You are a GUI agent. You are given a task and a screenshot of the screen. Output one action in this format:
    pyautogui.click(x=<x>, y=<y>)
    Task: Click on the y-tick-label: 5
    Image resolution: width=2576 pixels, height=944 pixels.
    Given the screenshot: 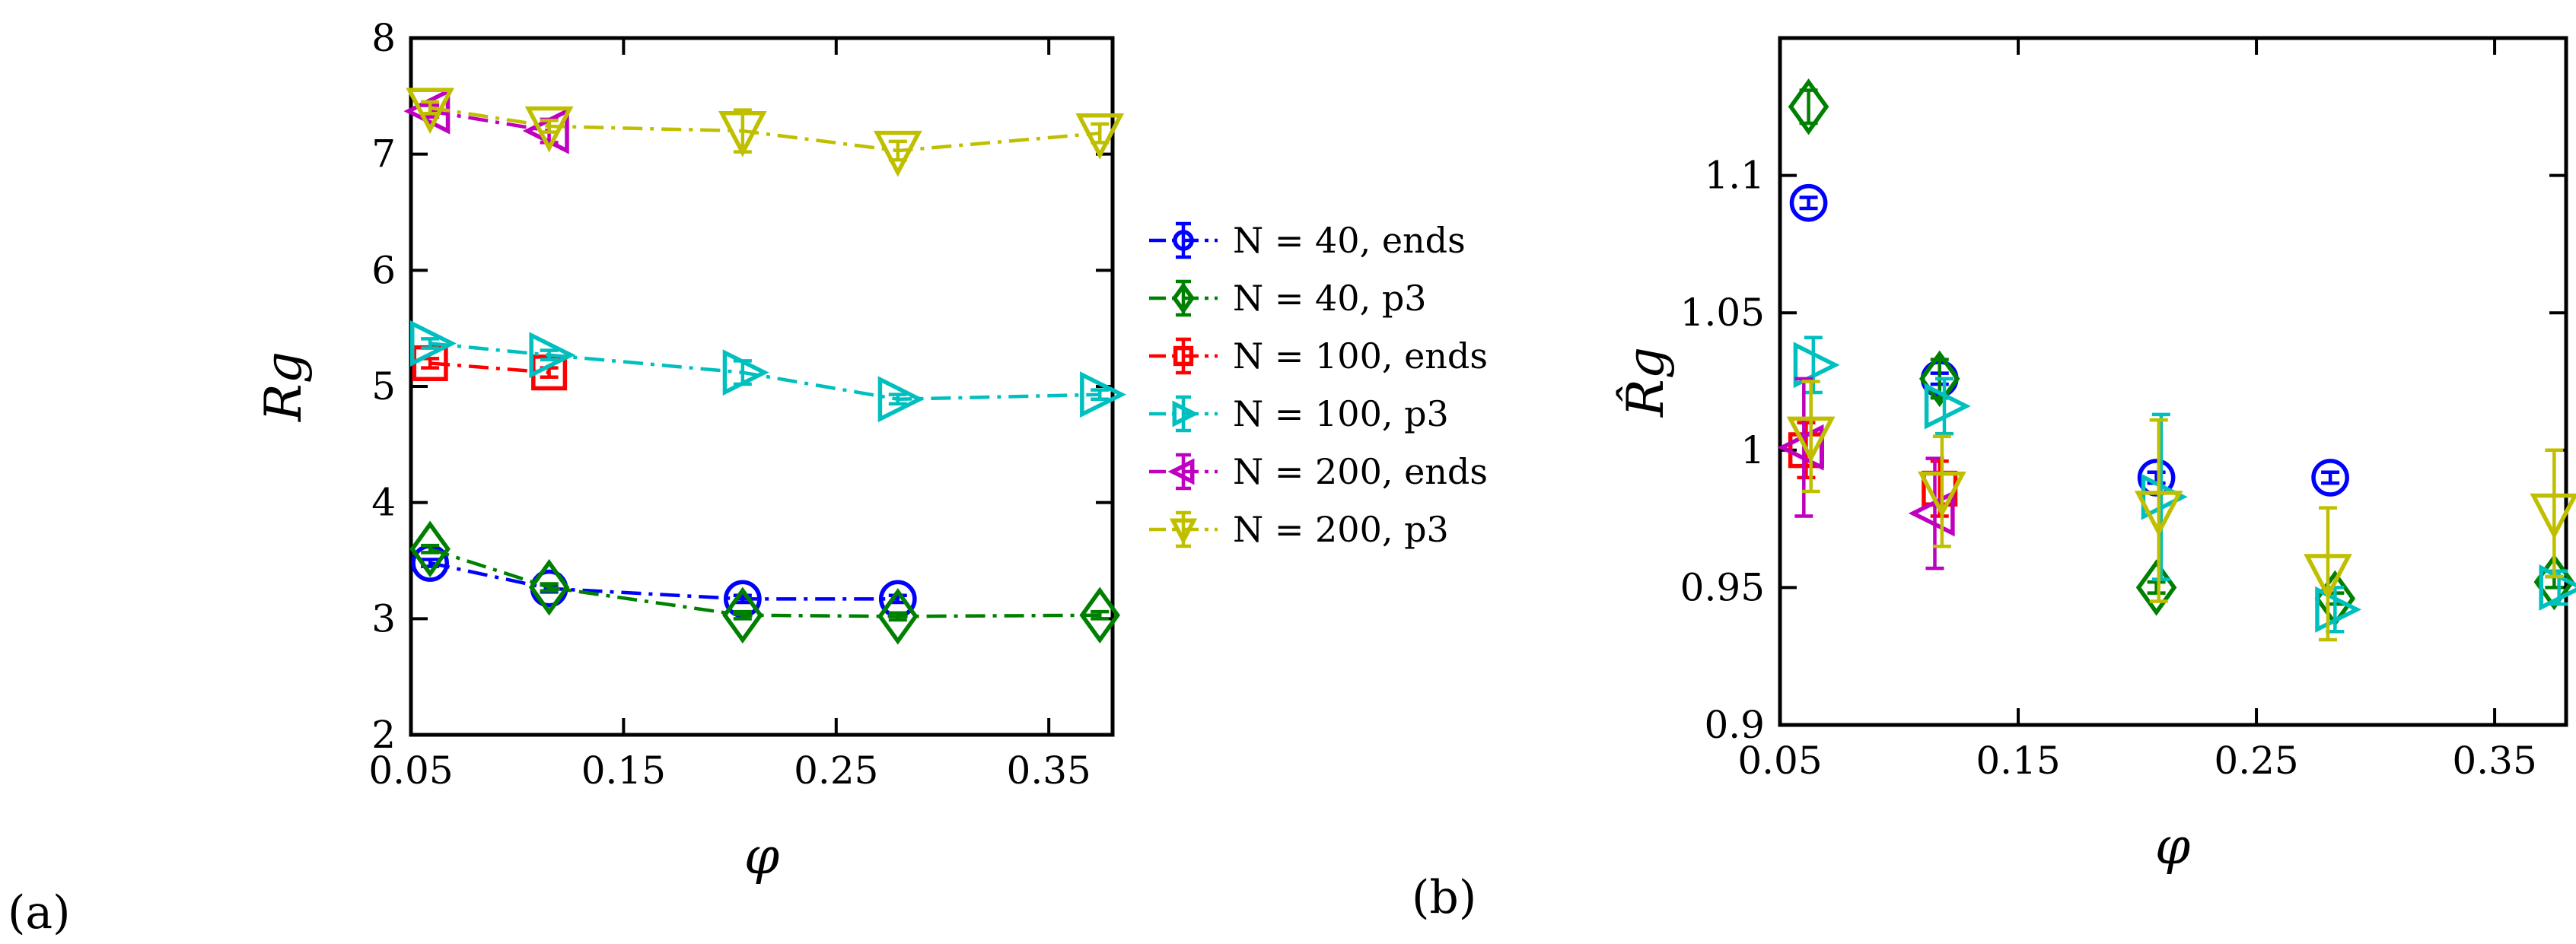 What is the action you would take?
    pyautogui.click(x=383, y=386)
    